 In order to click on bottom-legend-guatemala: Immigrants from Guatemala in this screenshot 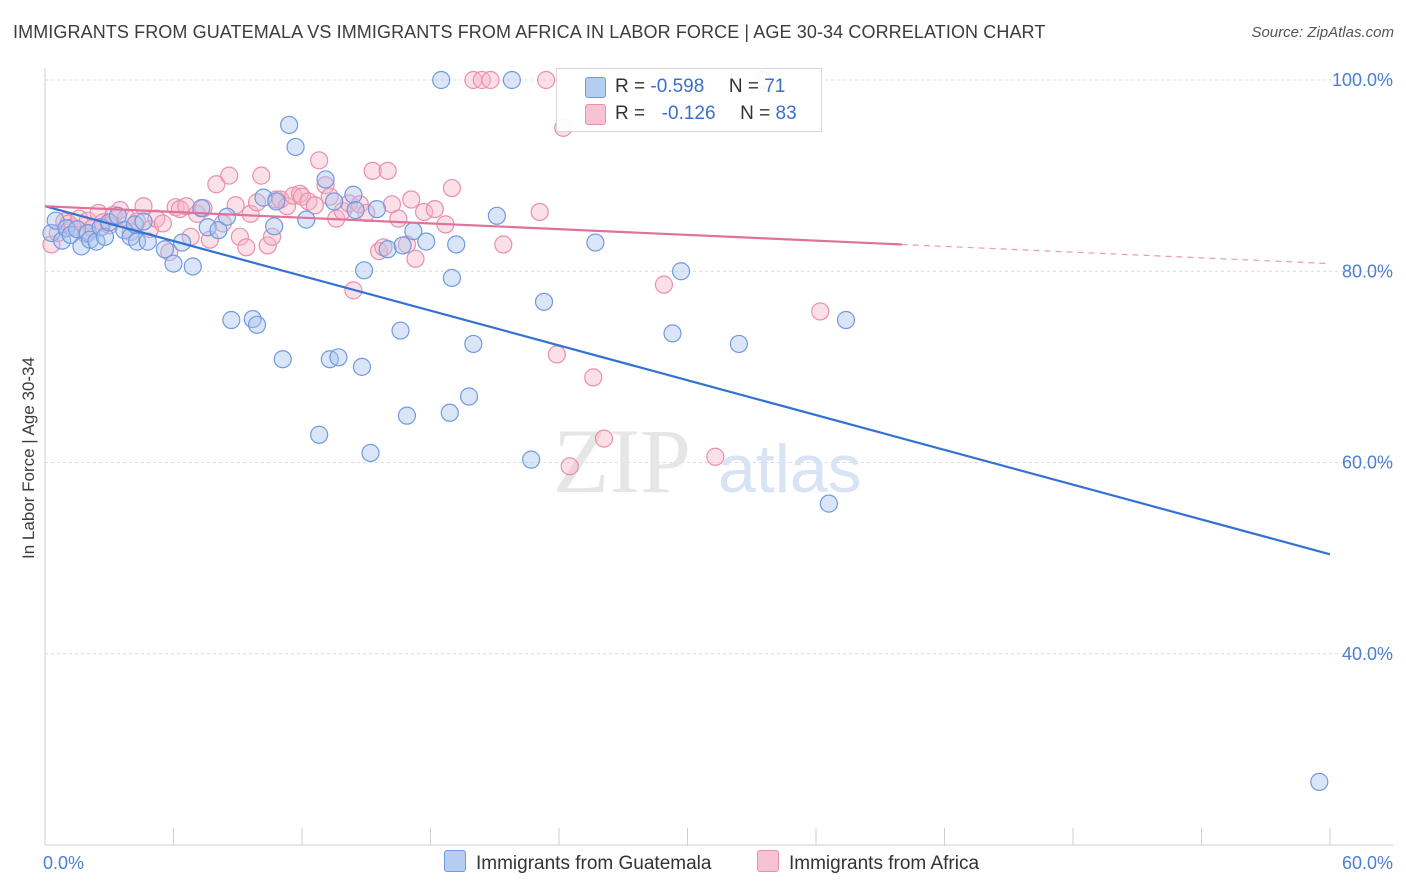, I will do `click(577, 862)`.